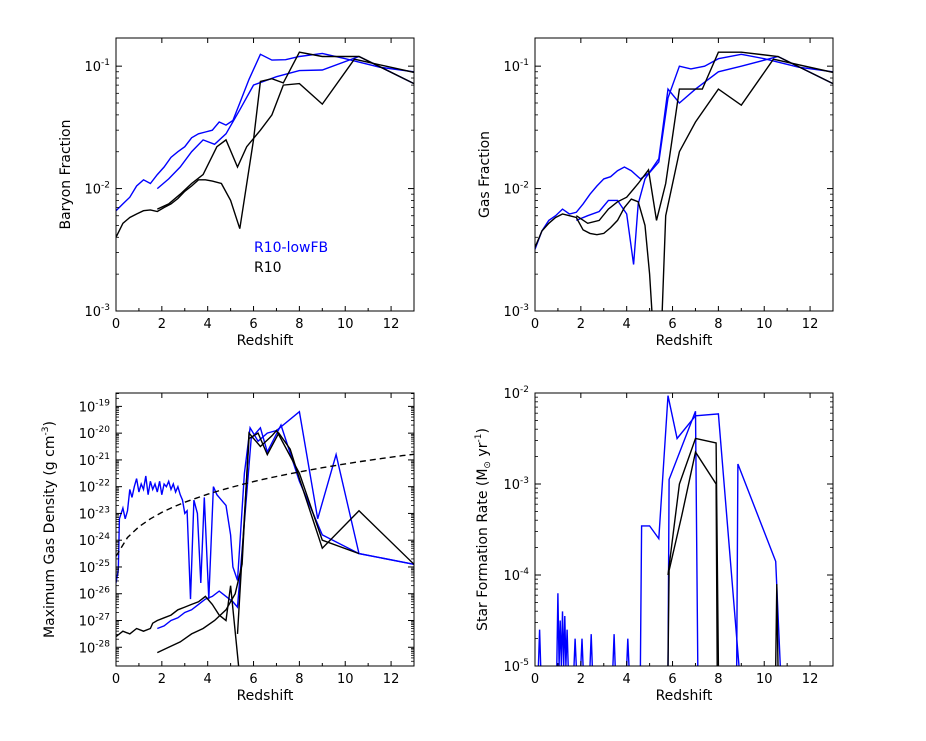  I want to click on y-axis-label: Maximum Gas Density (g cm-3), so click(49, 529).